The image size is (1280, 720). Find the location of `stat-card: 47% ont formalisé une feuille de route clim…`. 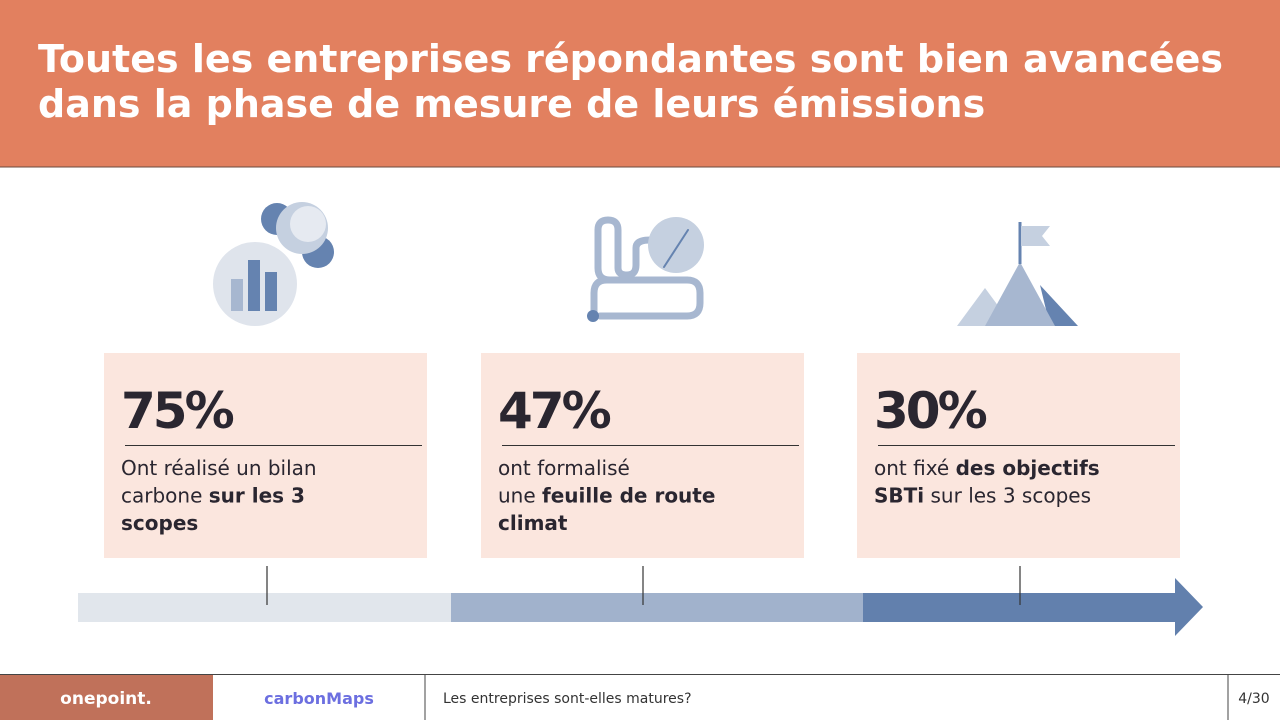

stat-card: 47% ont formalisé une feuille de route clim… is located at coordinates (642, 455).